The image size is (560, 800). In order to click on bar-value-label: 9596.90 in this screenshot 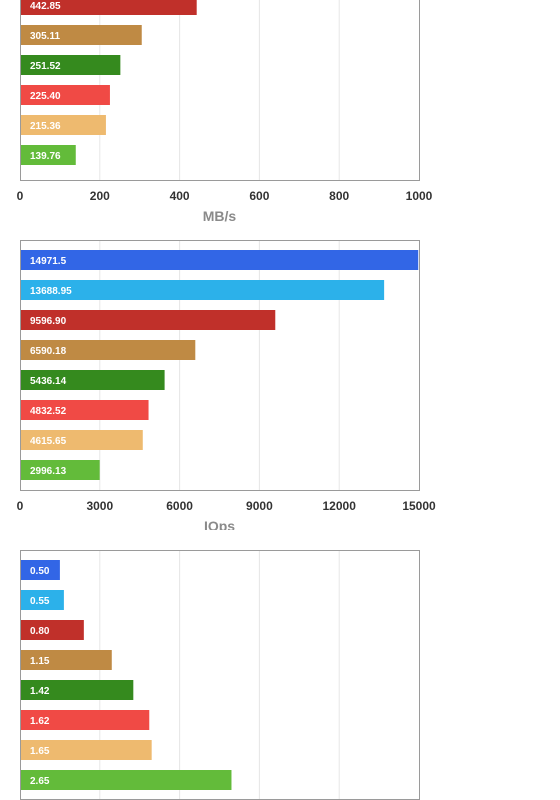, I will do `click(48, 321)`.